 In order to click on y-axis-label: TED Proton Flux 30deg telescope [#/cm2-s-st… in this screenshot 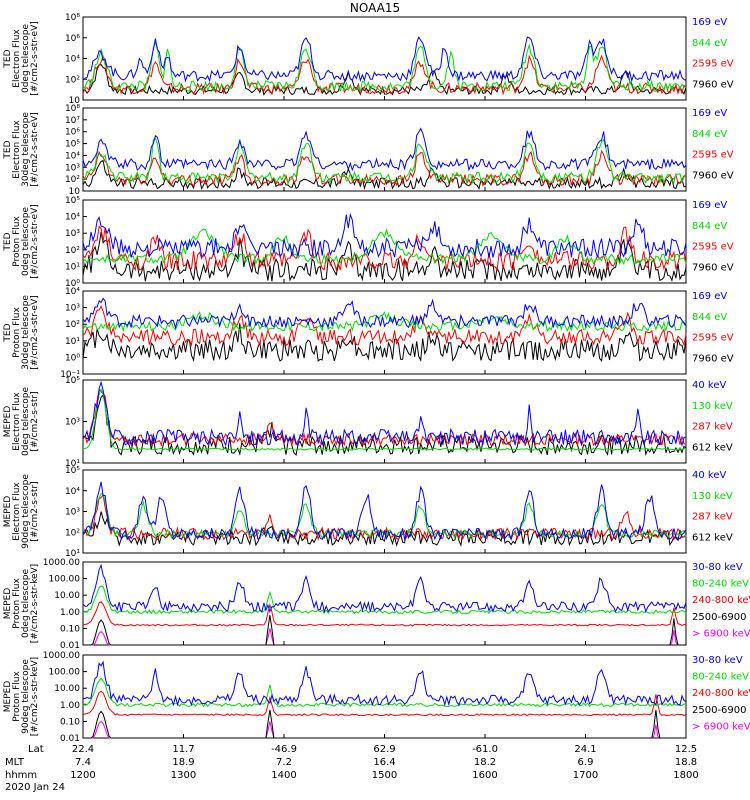, I will do `click(21, 332)`.